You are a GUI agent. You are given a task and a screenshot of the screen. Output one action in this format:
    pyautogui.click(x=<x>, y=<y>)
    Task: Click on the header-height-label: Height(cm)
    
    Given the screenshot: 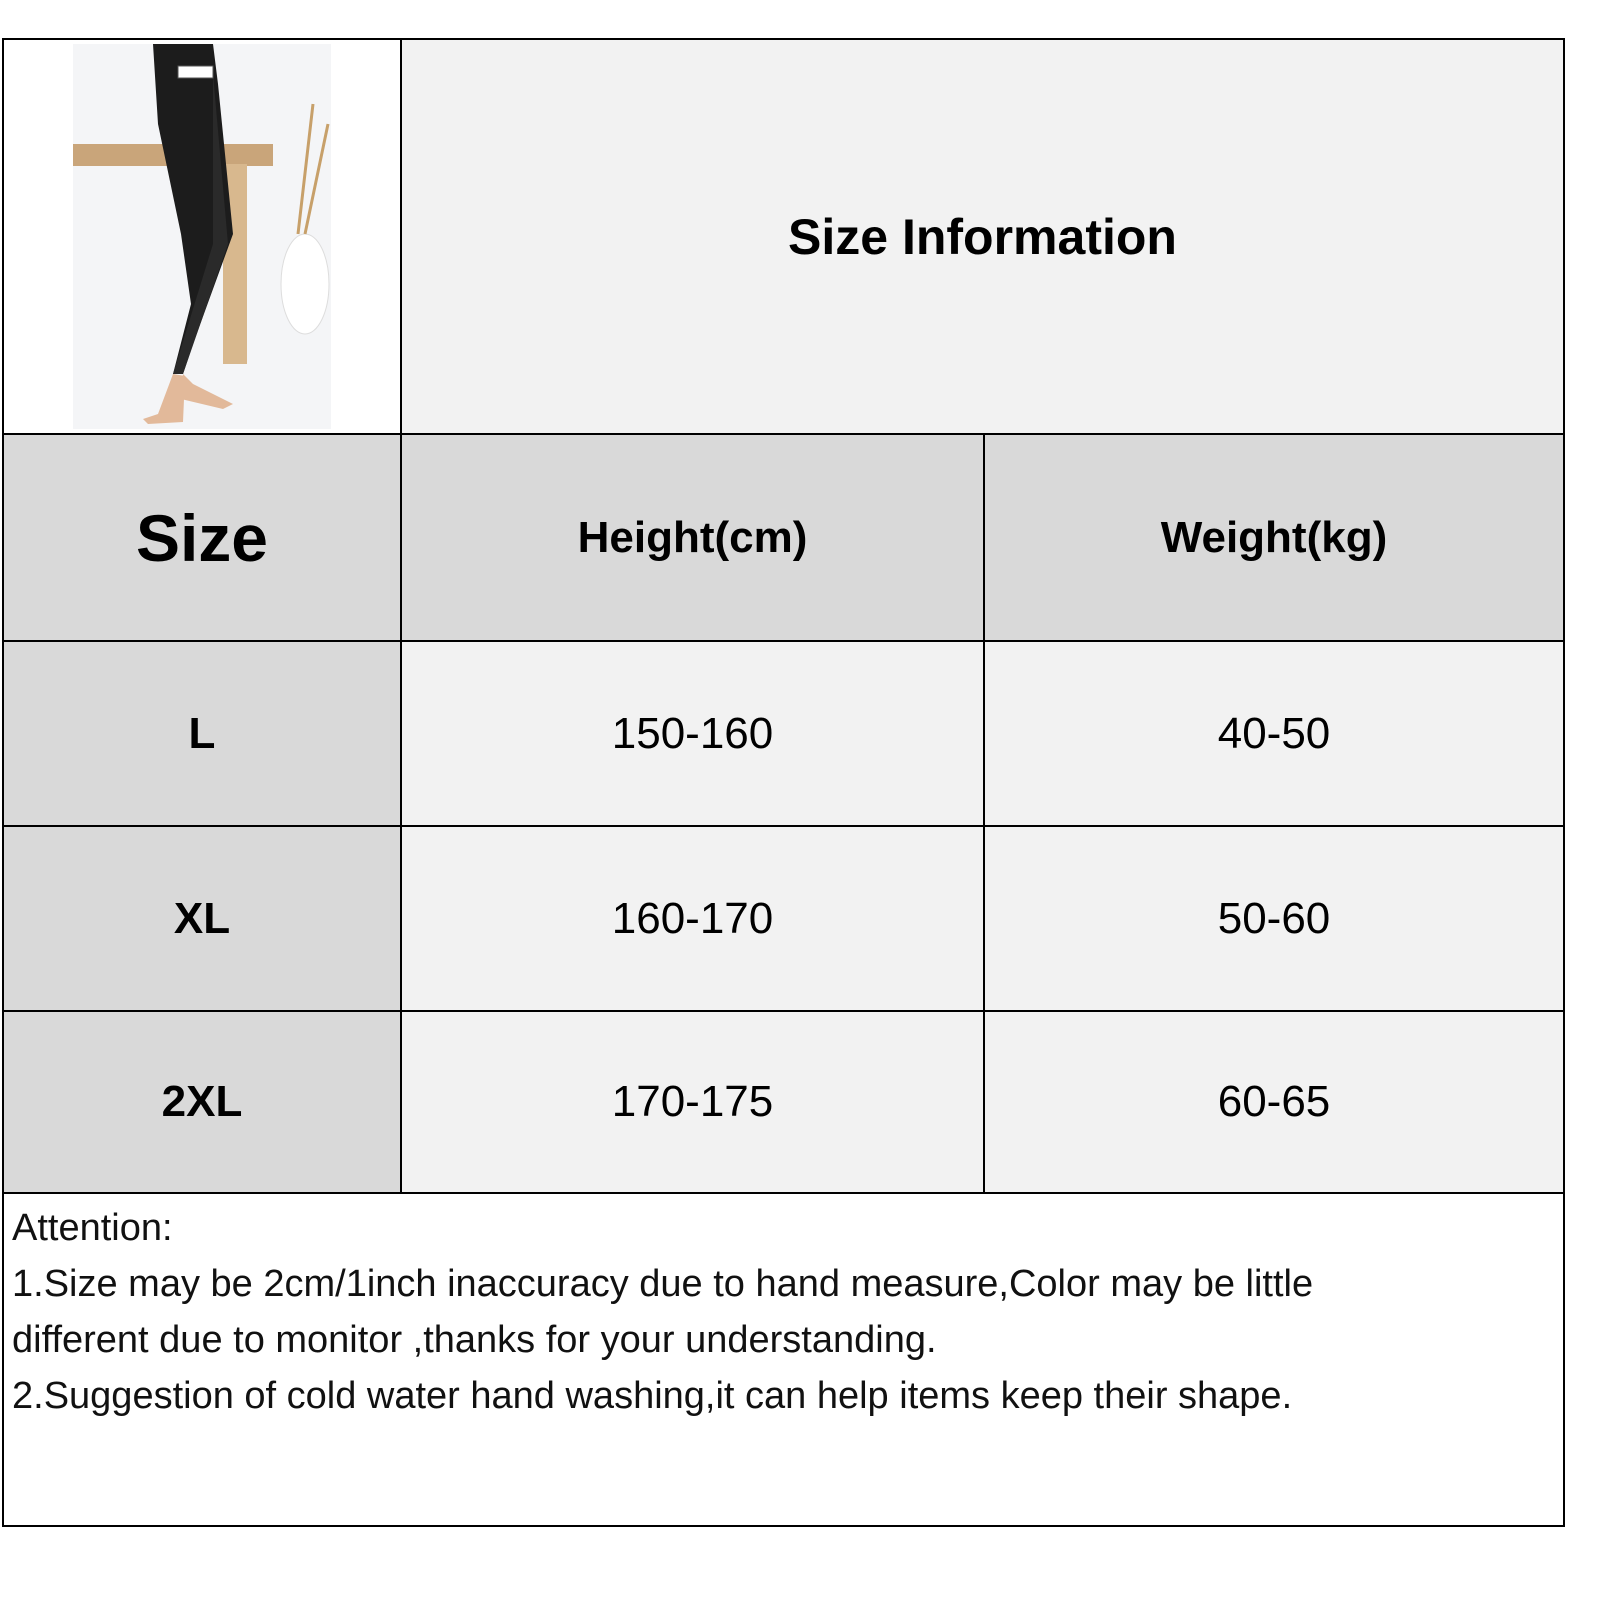 What is the action you would take?
    pyautogui.click(x=692, y=537)
    